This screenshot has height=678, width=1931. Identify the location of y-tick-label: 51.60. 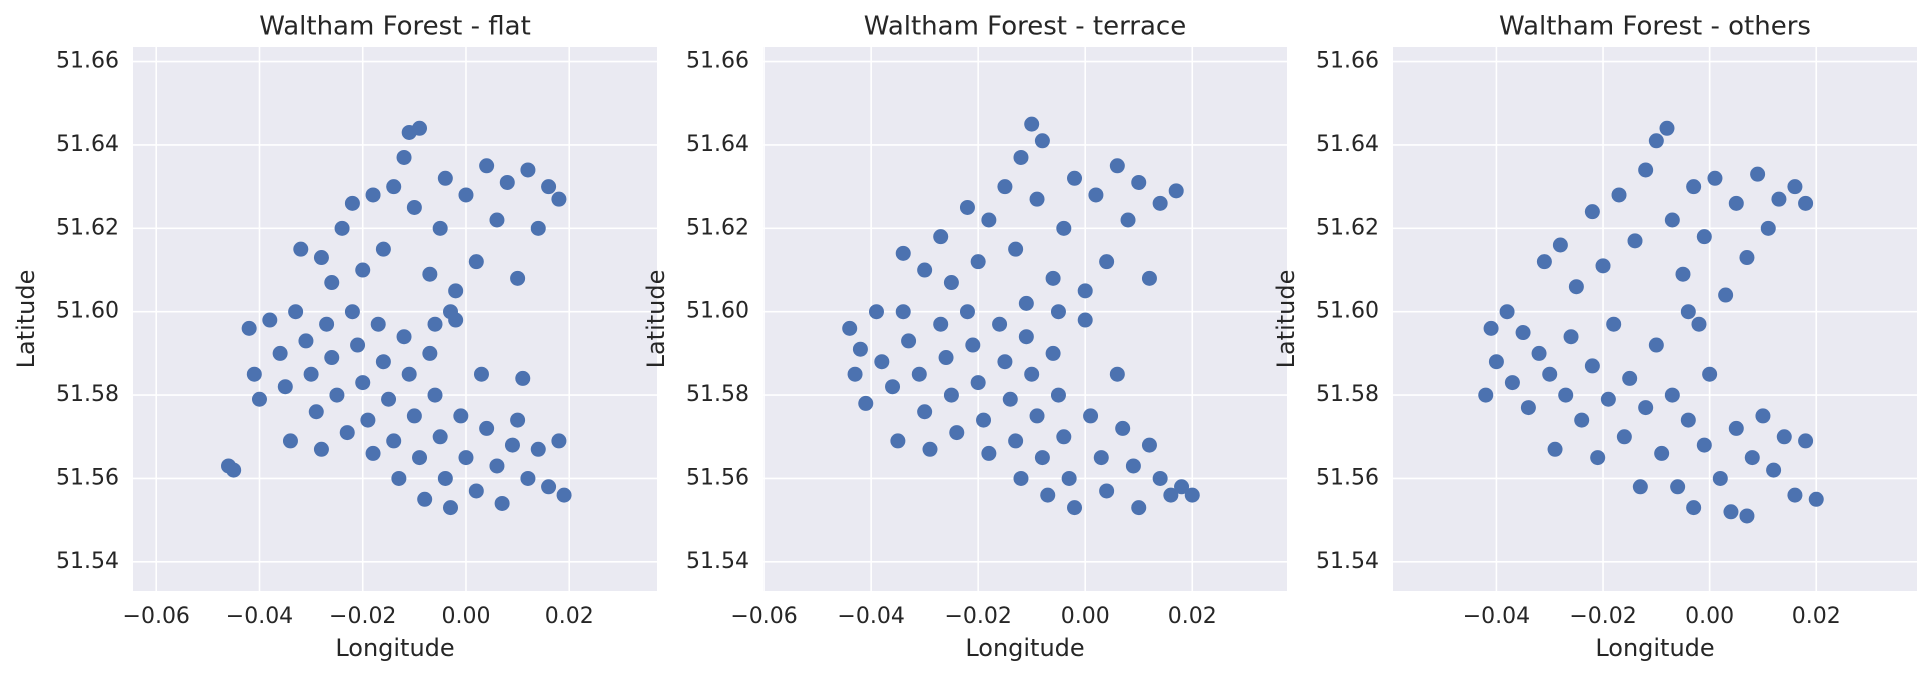
(87, 311).